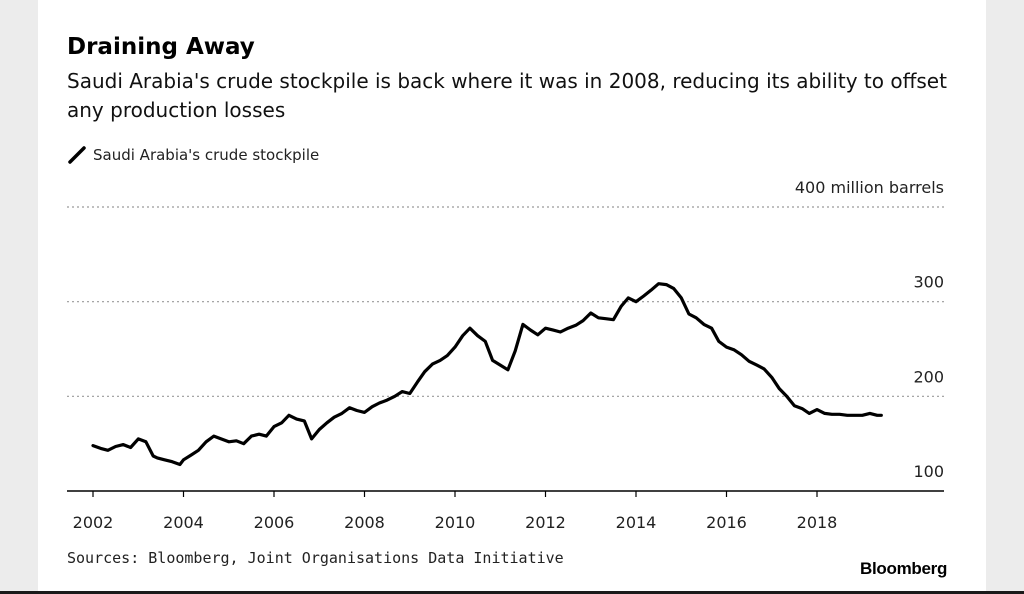  What do you see at coordinates (77, 155) in the screenshot?
I see `legend-line-icon` at bounding box center [77, 155].